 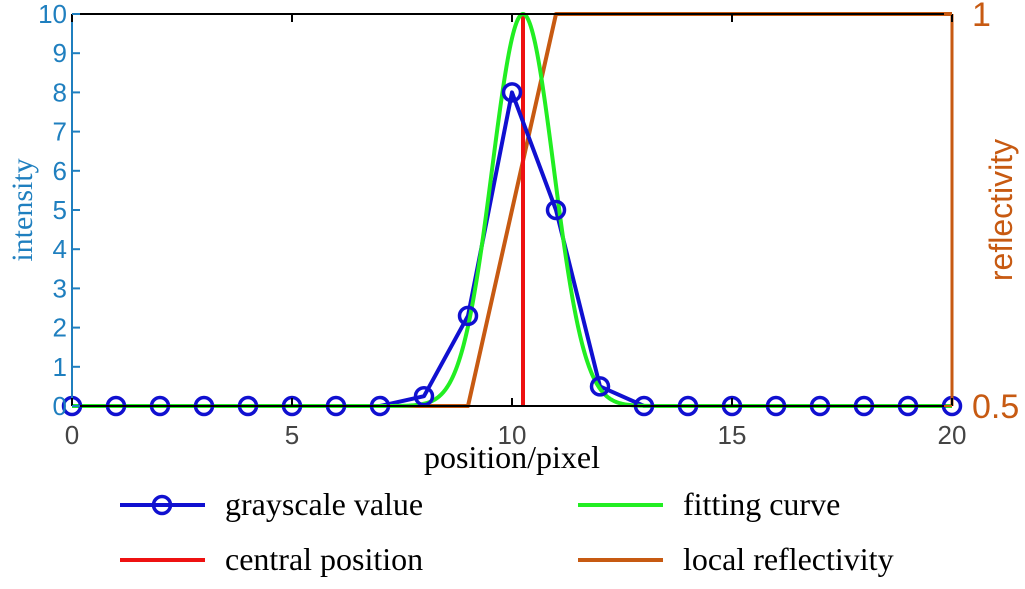 I want to click on x-tick-label: 10, so click(x=512, y=435).